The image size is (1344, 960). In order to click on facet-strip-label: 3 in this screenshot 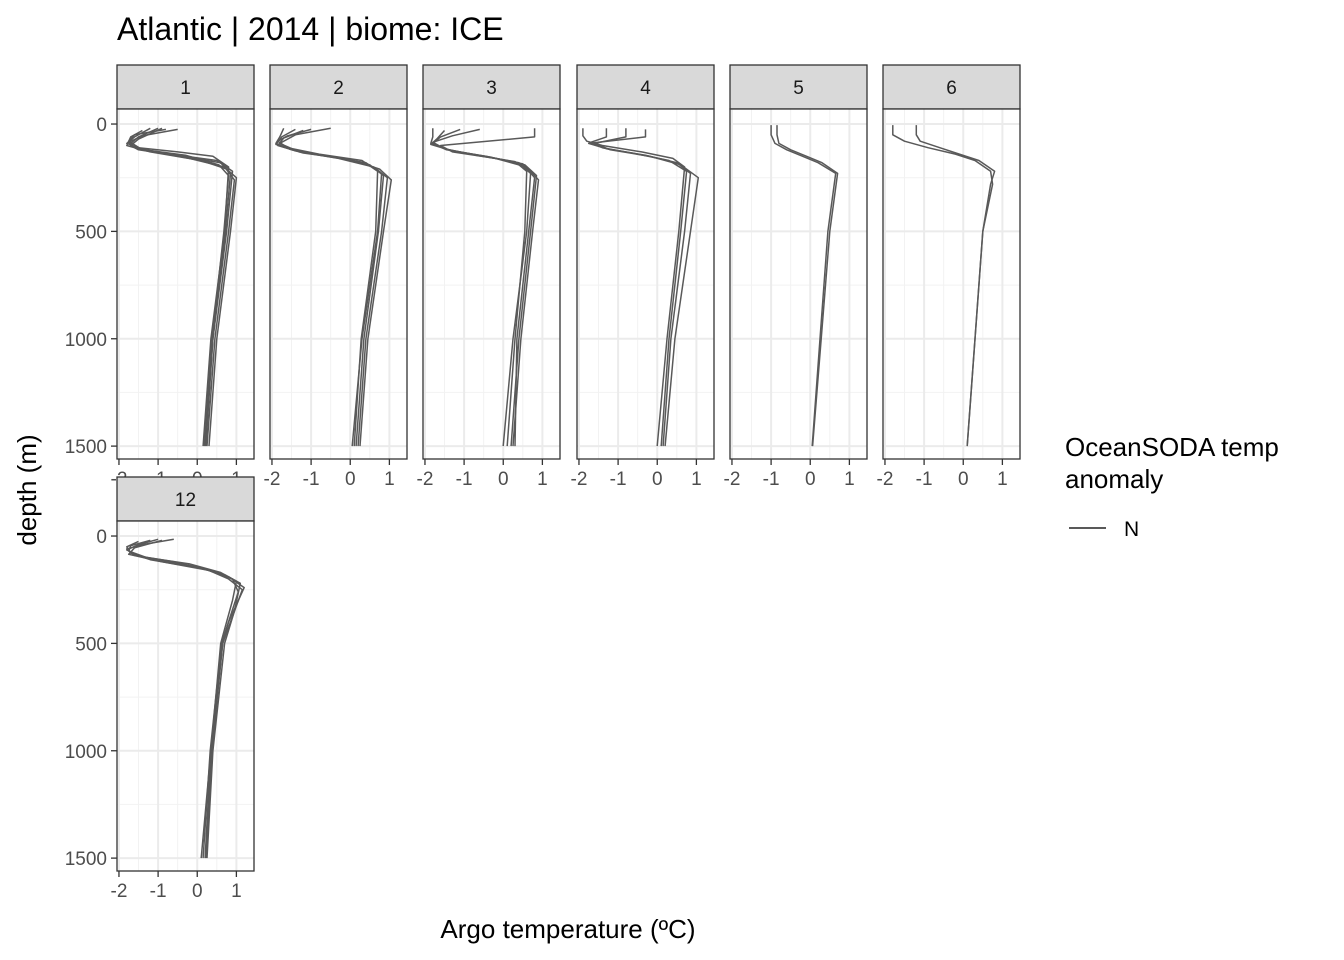, I will do `click(491, 88)`.